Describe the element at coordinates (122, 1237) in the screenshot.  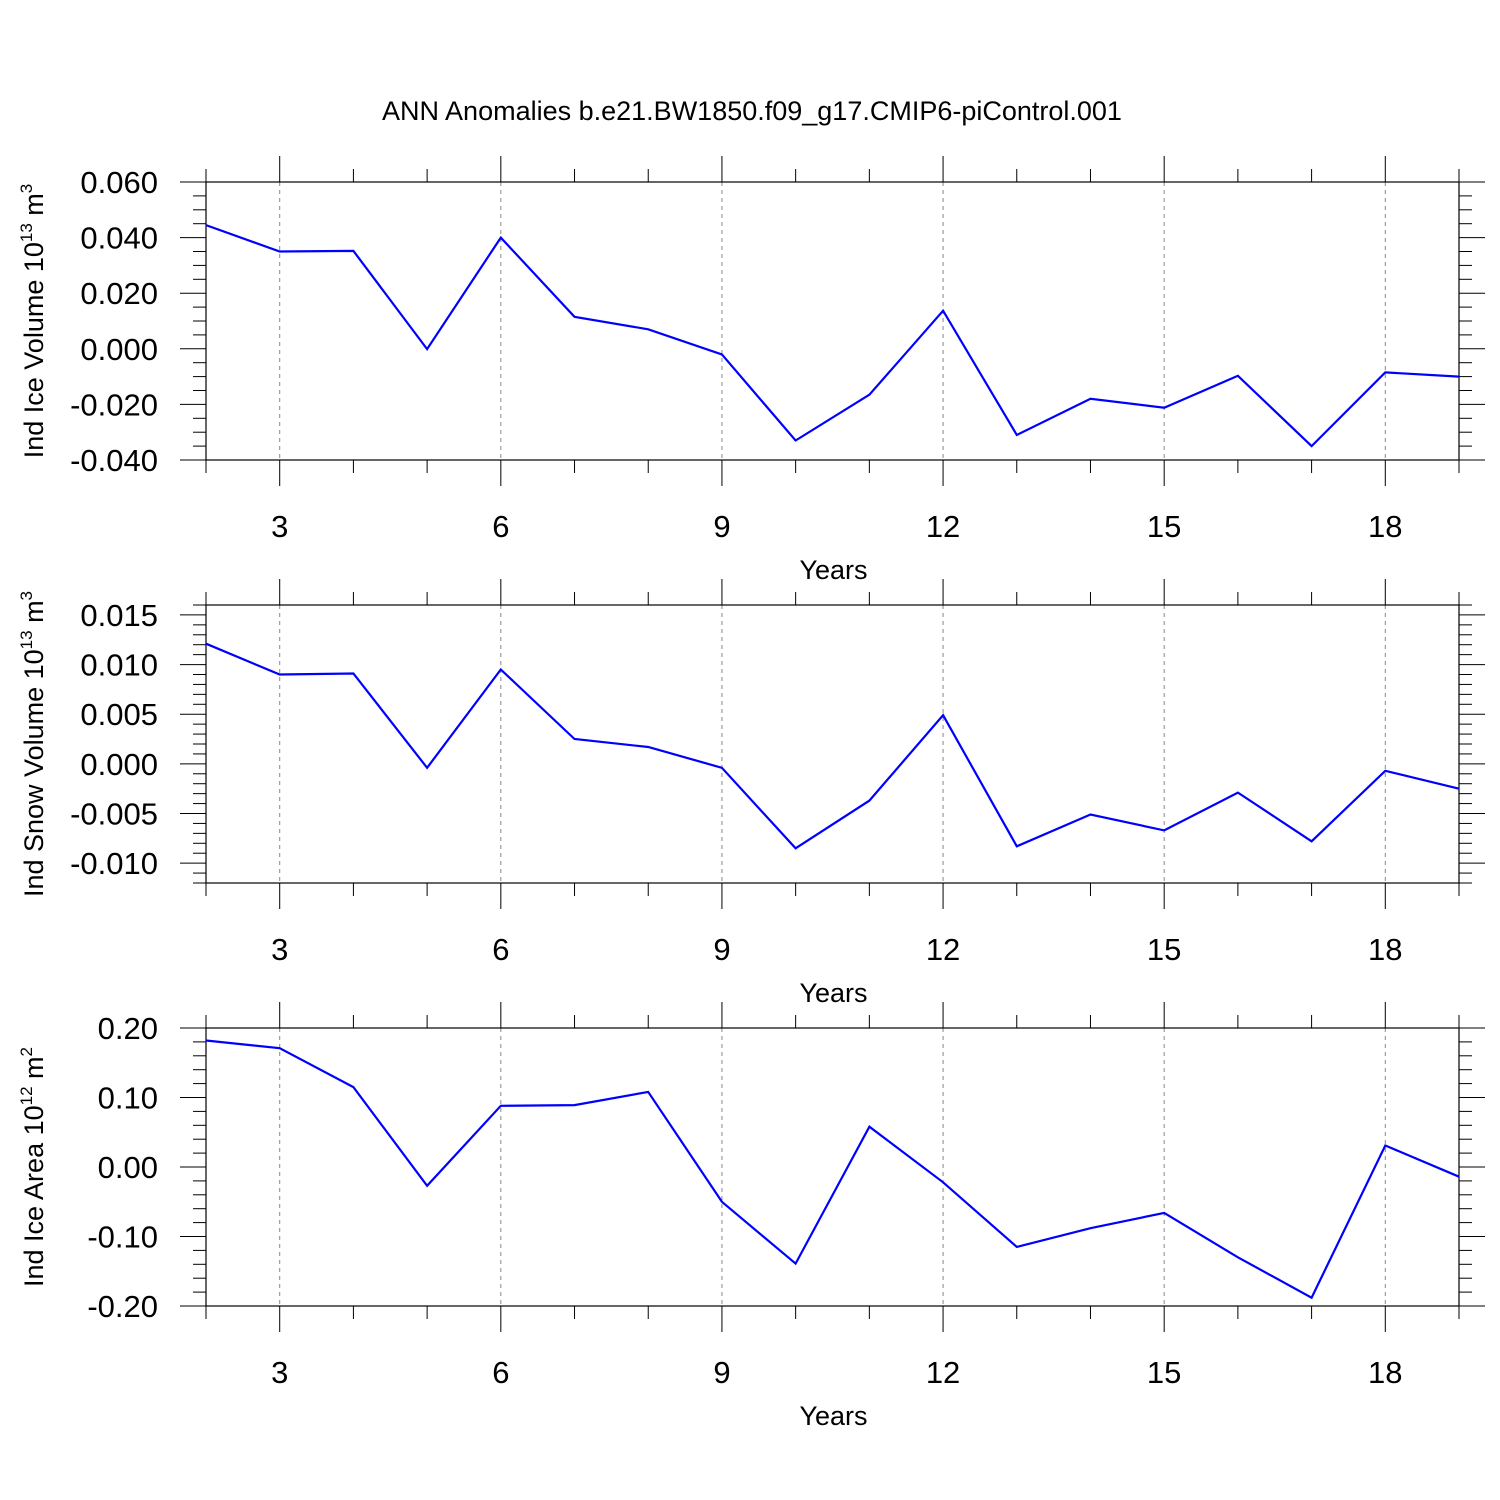
I see `y-tick-label: -0.10` at that location.